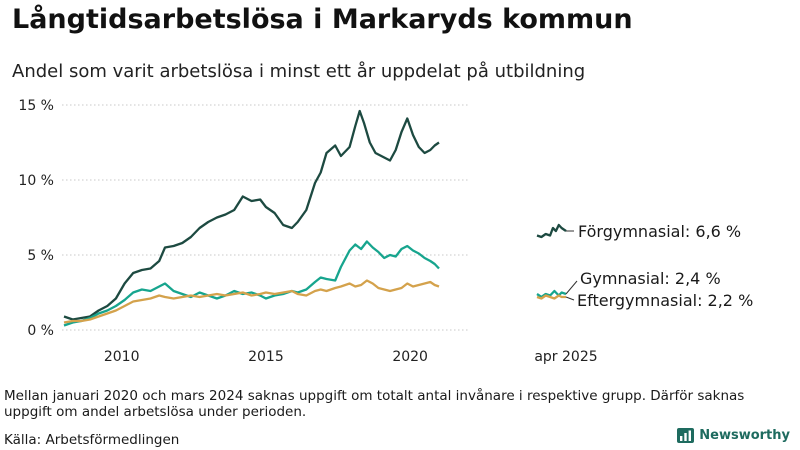 The height and width of the screenshot is (450, 800). Describe the element at coordinates (665, 300) in the screenshot. I see `series-label-eftergymnasial: Eftergymnasial: 2,2 %` at that location.